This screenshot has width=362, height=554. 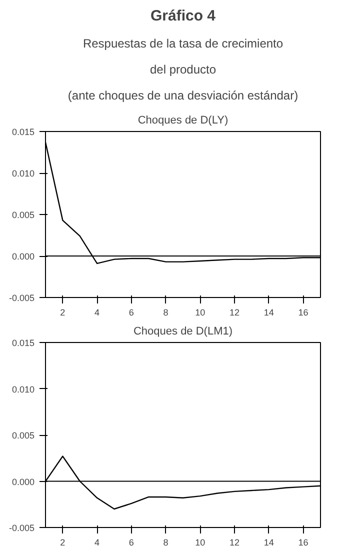 I want to click on text: Respuestas de la tasa de crecimiento, so click(x=183, y=43).